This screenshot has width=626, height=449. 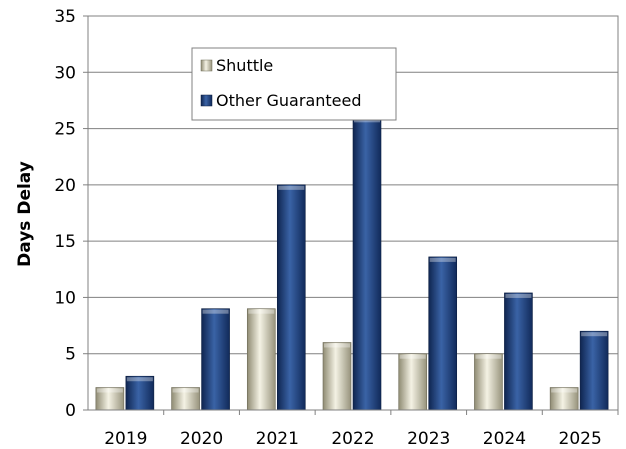 I want to click on bar-shuttle-2024, so click(x=488, y=382).